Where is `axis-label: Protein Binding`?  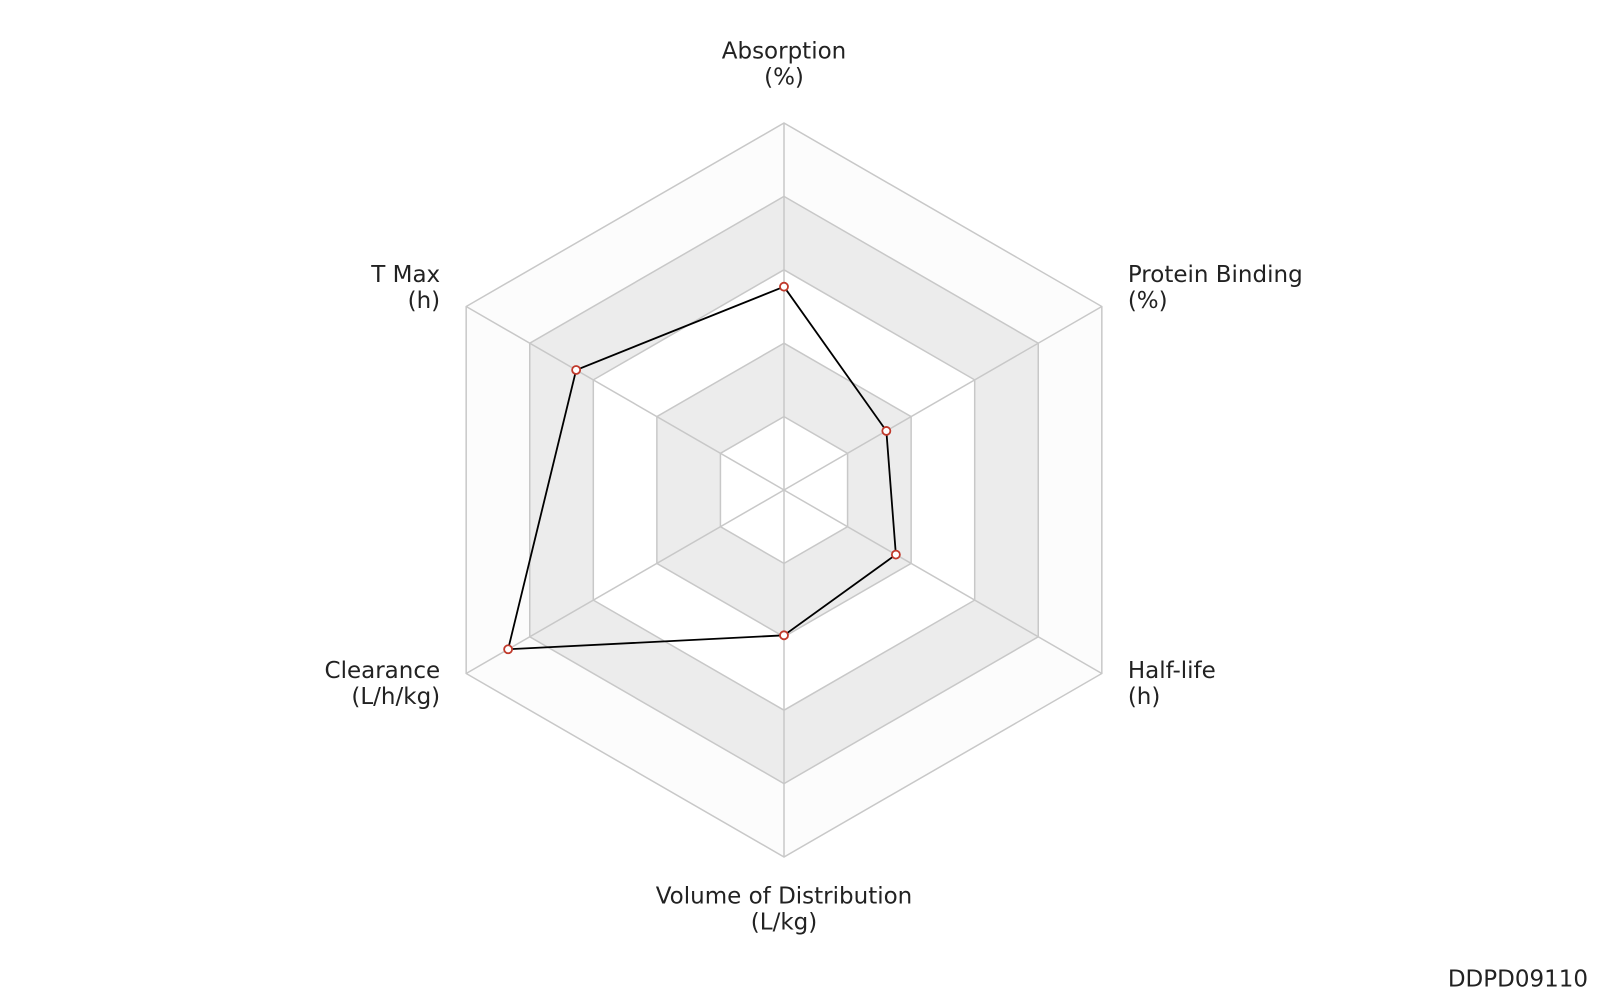
axis-label: Protein Binding is located at coordinates (1215, 275).